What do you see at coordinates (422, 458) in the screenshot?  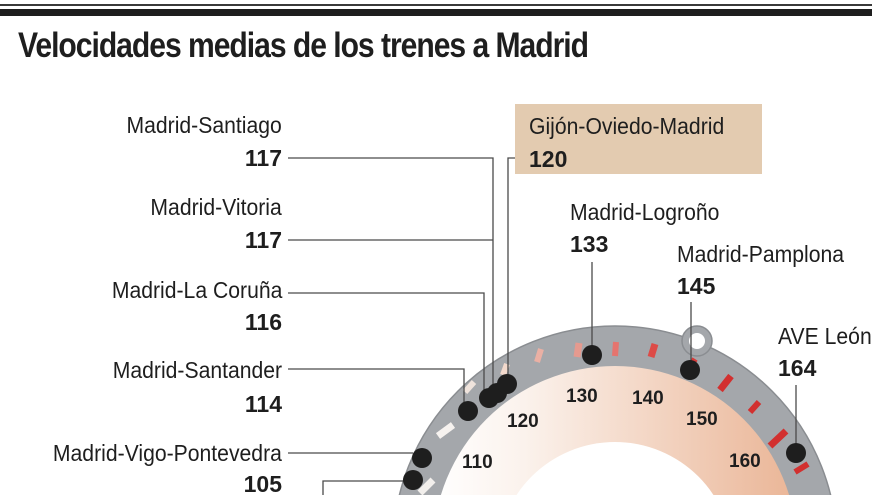 I see `marker-vigo` at bounding box center [422, 458].